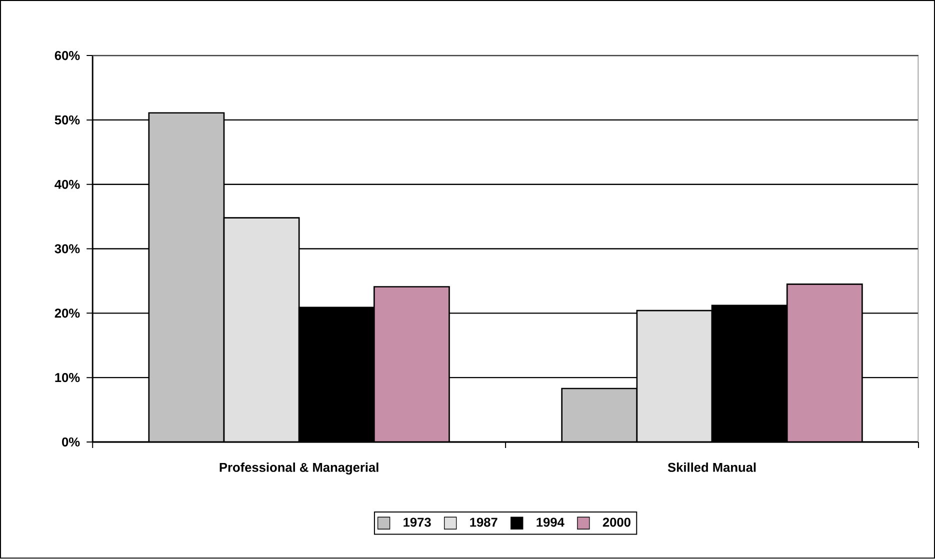 The height and width of the screenshot is (559, 935). What do you see at coordinates (484, 522) in the screenshot?
I see `legend-label: 1987` at bounding box center [484, 522].